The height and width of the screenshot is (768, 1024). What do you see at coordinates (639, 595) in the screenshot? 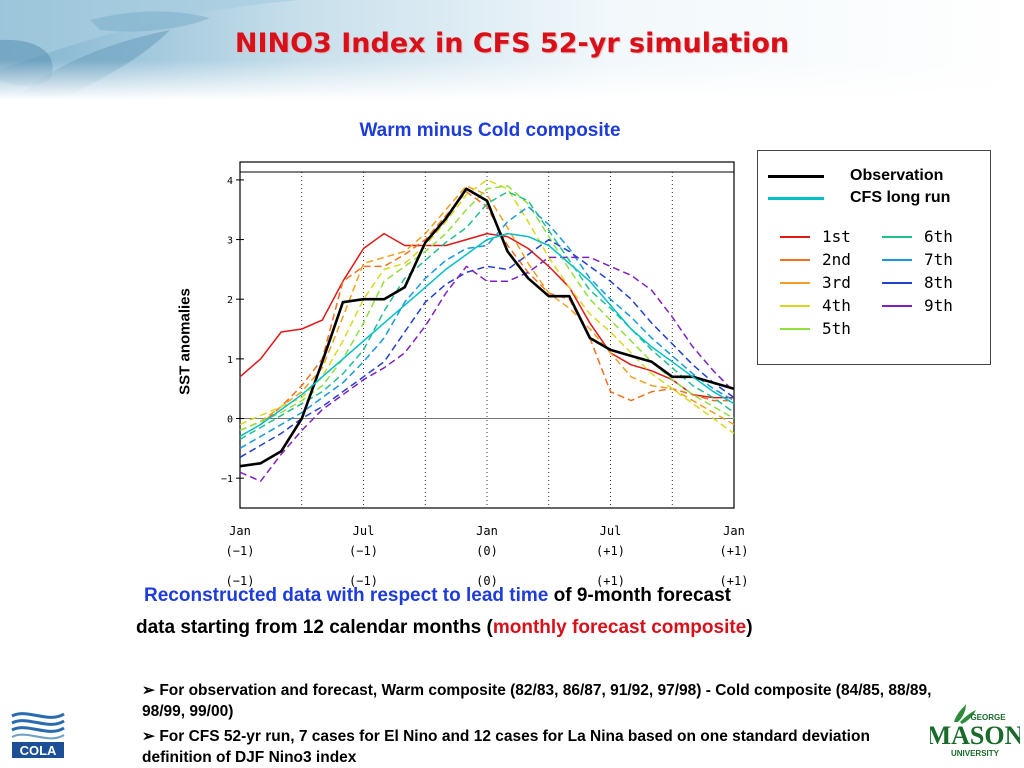
I see `caption-text: of 9-month forecast` at bounding box center [639, 595].